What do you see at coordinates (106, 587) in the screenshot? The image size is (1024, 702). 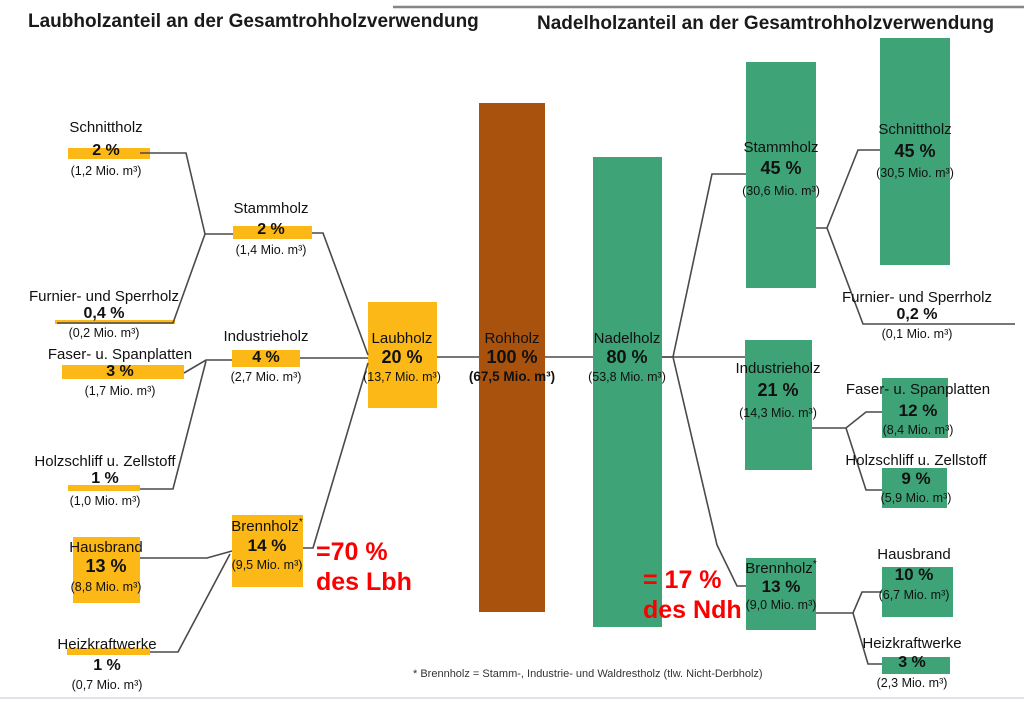 I see `left-hausbrand-volume: (8,8 Mio. m³)` at bounding box center [106, 587].